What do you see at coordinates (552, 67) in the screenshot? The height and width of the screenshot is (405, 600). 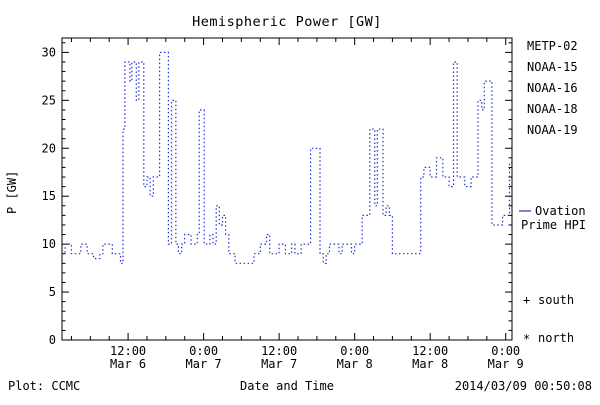 I see `legend-item-noaa15: NOAA-15` at bounding box center [552, 67].